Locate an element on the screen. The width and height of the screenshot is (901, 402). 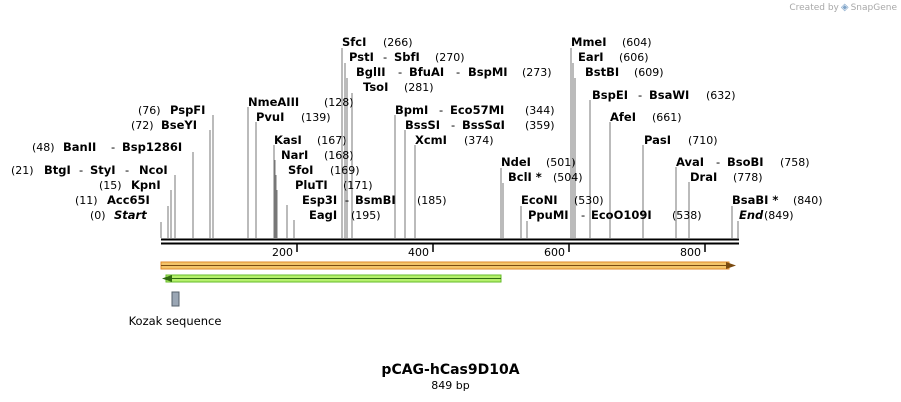
svg-text: (21) is located at coordinates (22, 170).